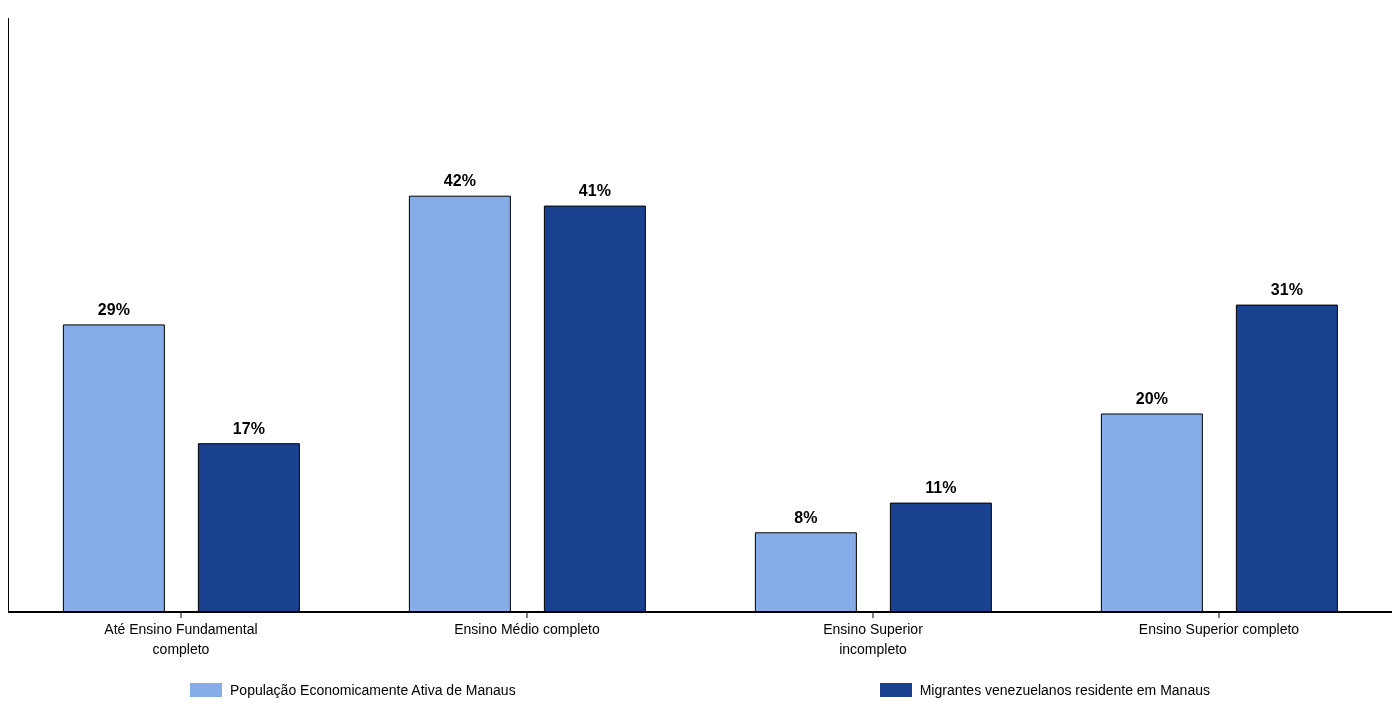  Describe the element at coordinates (181, 639) in the screenshot. I see `x-tick-label: Até Ensino Fundamental completo` at that location.